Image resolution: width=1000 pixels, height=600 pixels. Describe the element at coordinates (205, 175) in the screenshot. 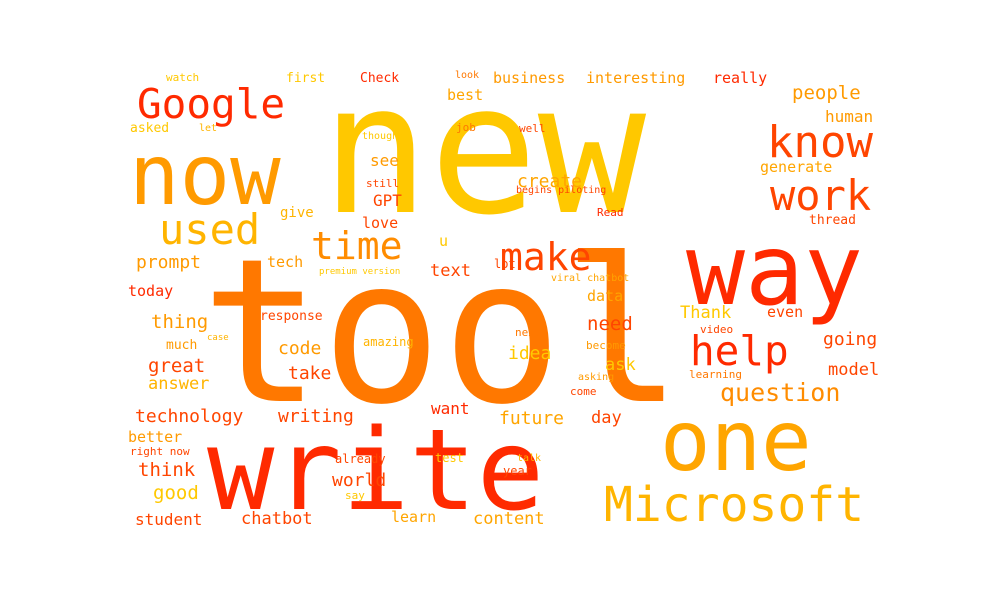

I see `word-now: now` at that location.